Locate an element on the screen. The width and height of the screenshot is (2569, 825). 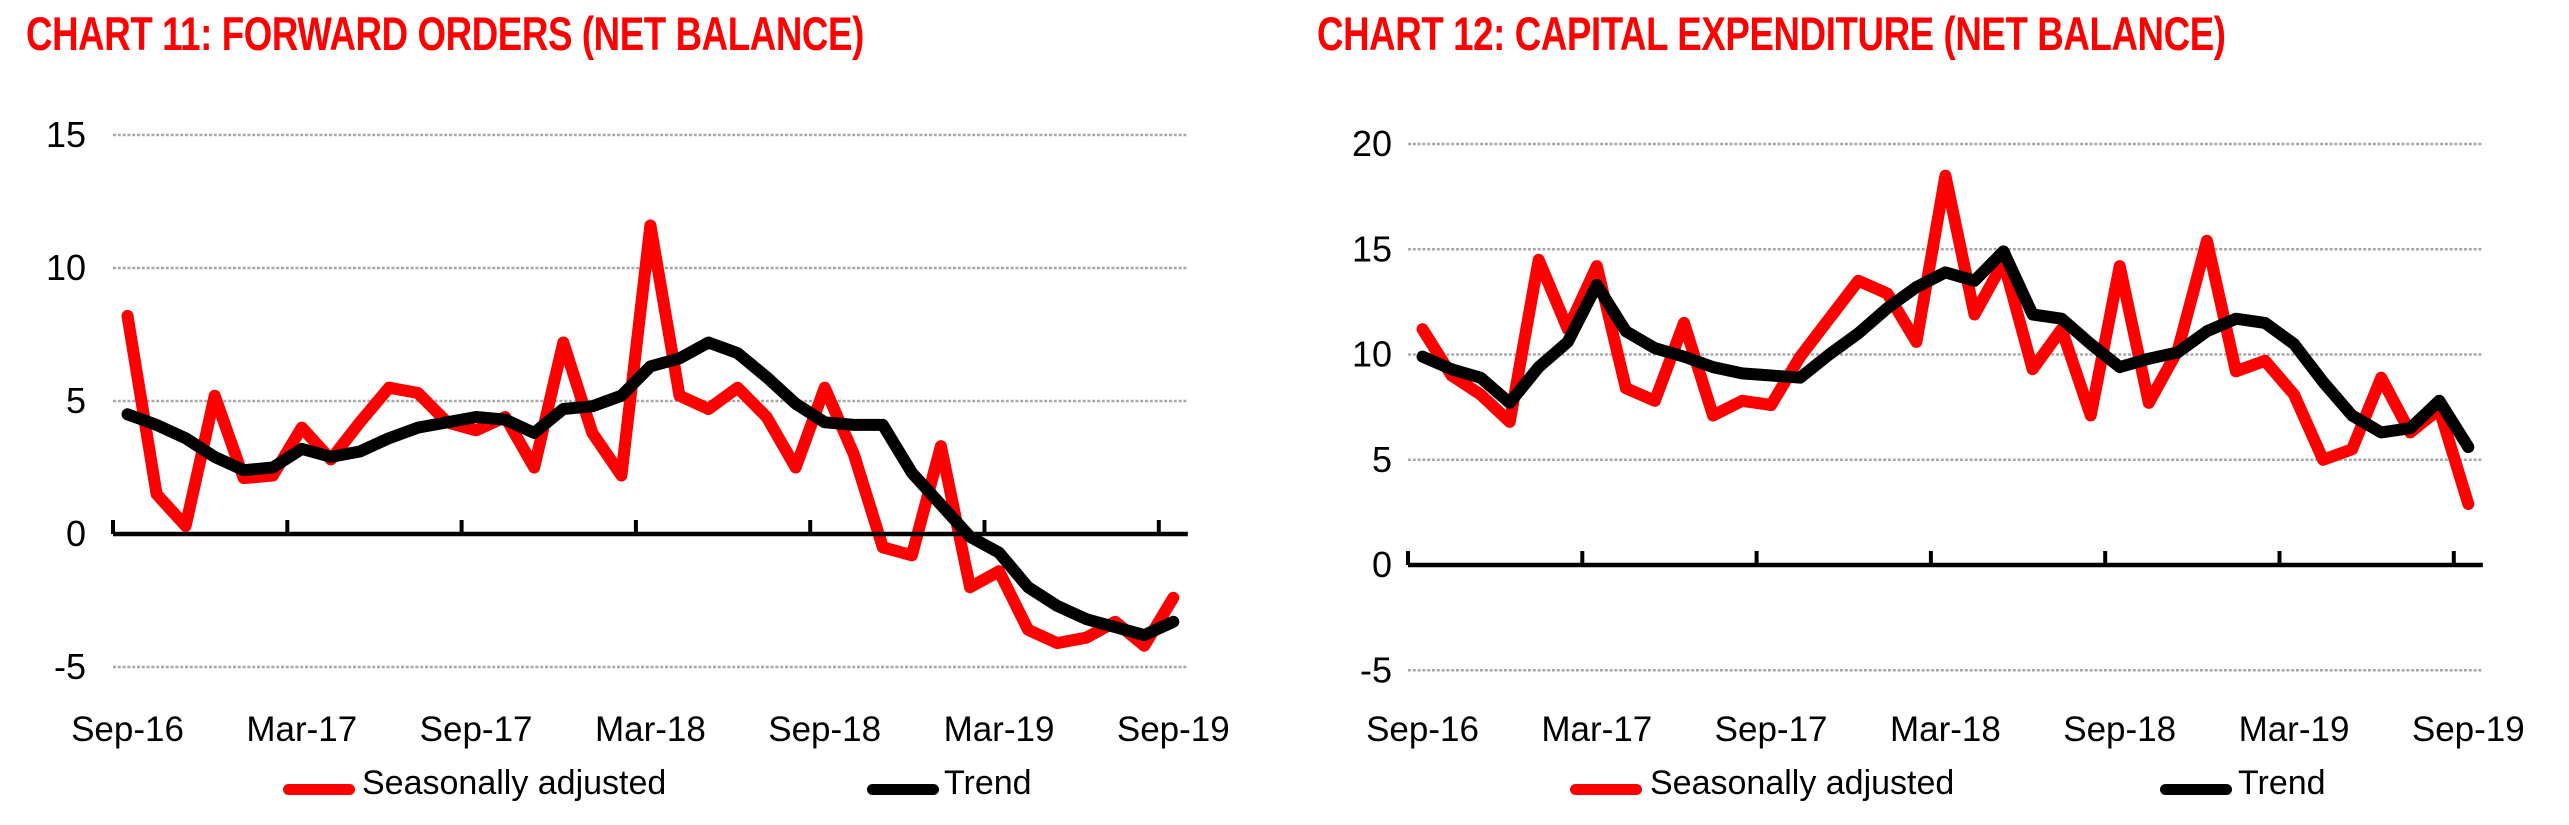
y-axis-tick-label: 20 is located at coordinates (1372, 143).